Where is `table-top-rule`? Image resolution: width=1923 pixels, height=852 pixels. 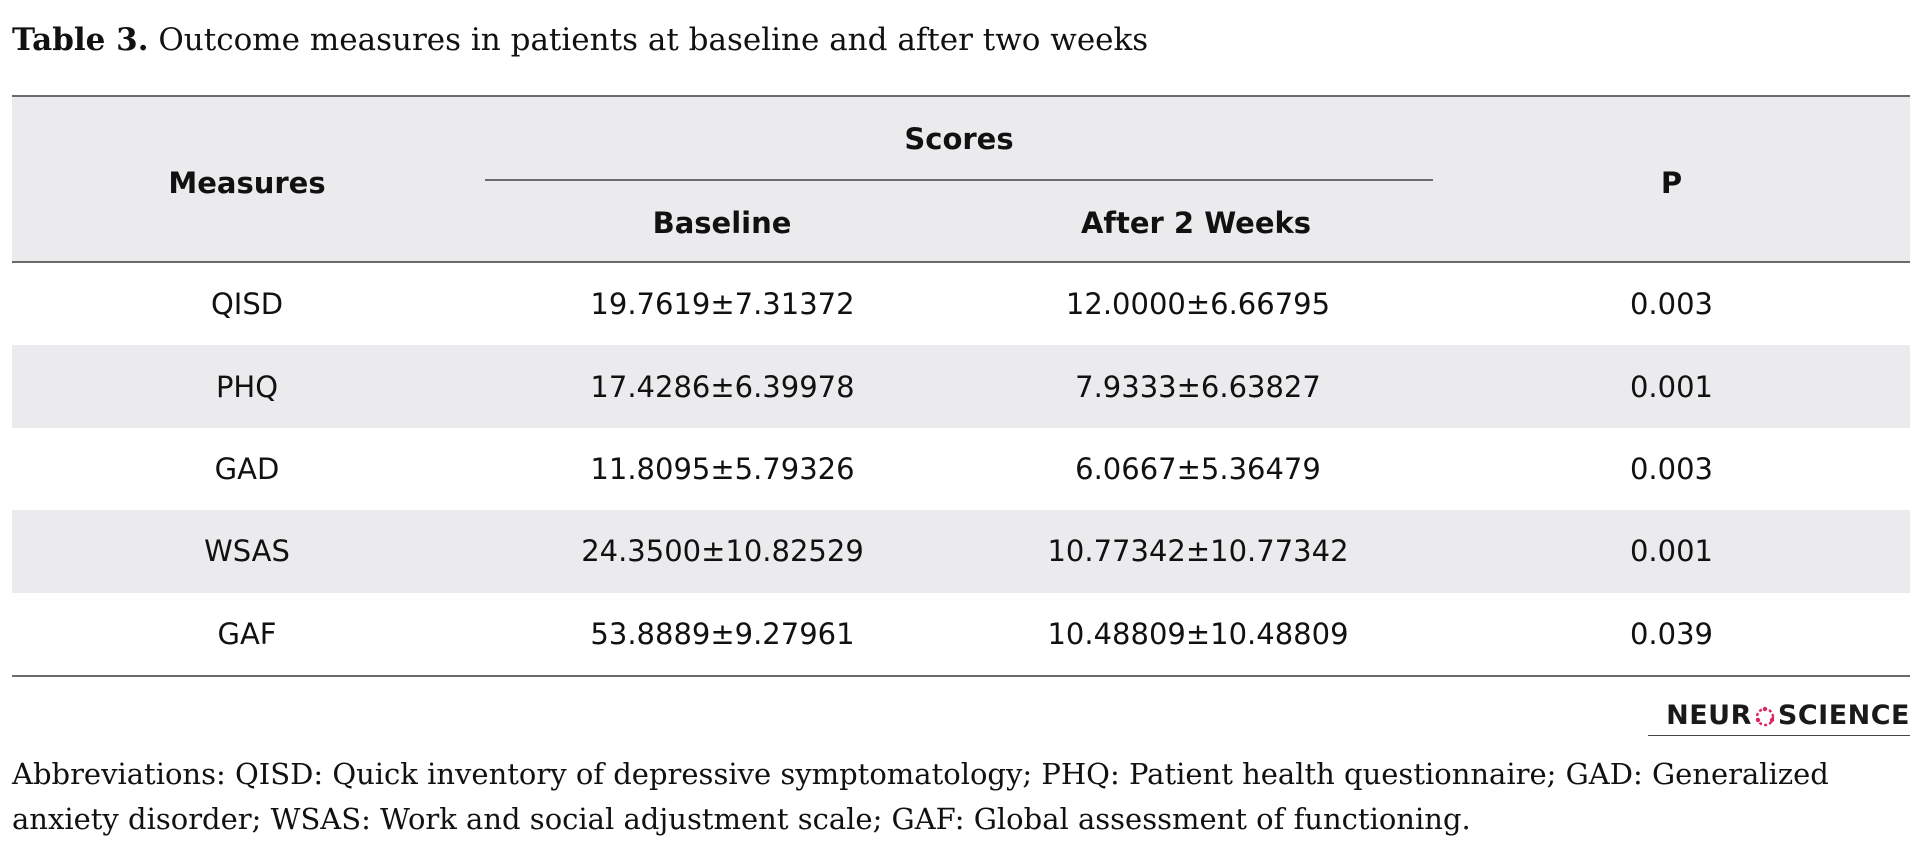
table-top-rule is located at coordinates (961, 96).